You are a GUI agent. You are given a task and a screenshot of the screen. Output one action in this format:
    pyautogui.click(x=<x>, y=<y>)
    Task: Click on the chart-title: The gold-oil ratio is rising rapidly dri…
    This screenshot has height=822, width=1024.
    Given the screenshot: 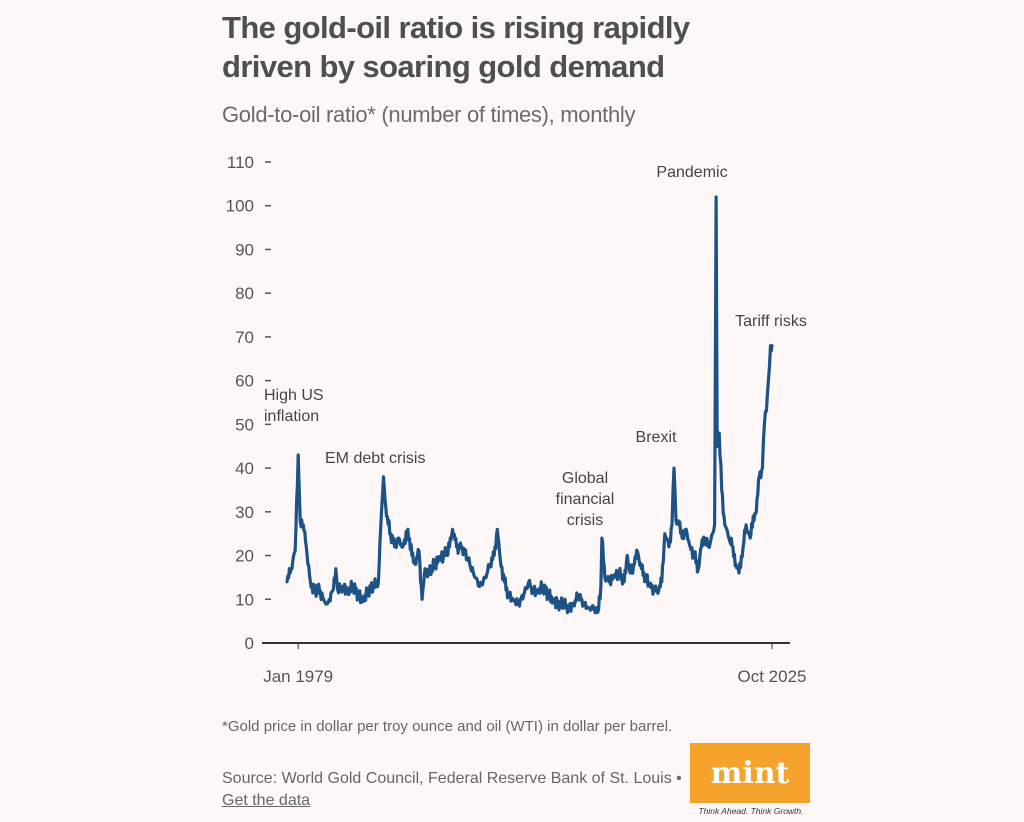 What is the action you would take?
    pyautogui.click(x=456, y=47)
    